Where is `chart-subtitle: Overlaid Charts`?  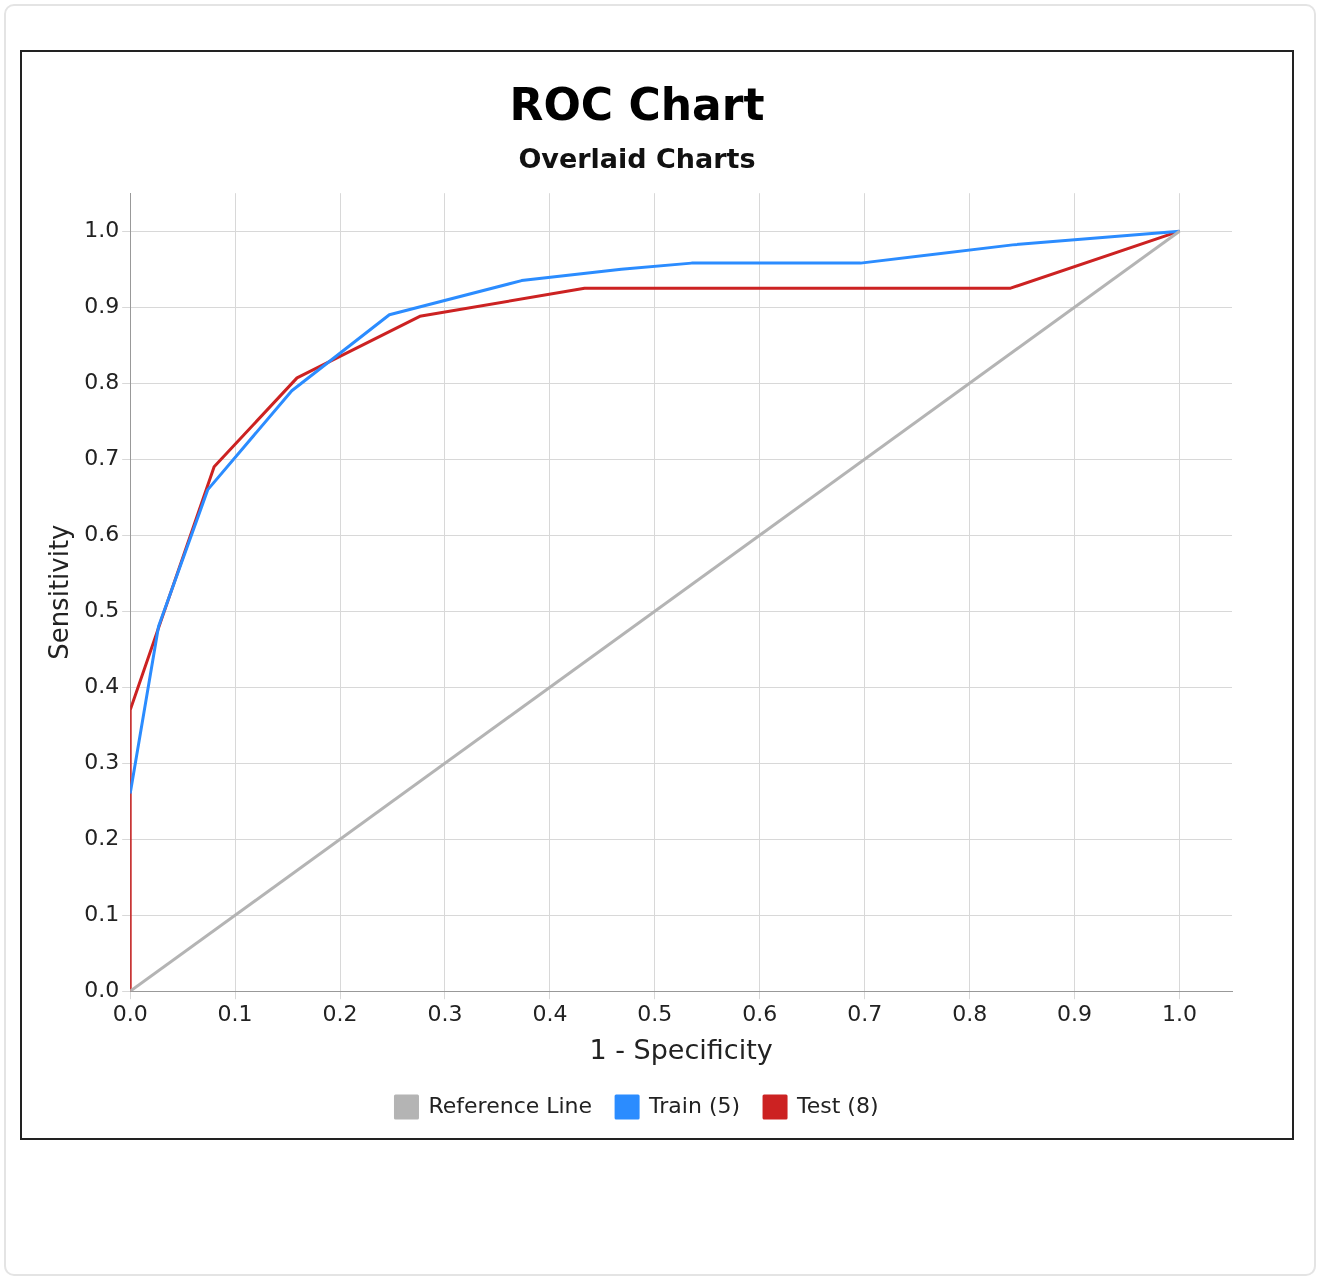
chart-subtitle: Overlaid Charts is located at coordinates (637, 159).